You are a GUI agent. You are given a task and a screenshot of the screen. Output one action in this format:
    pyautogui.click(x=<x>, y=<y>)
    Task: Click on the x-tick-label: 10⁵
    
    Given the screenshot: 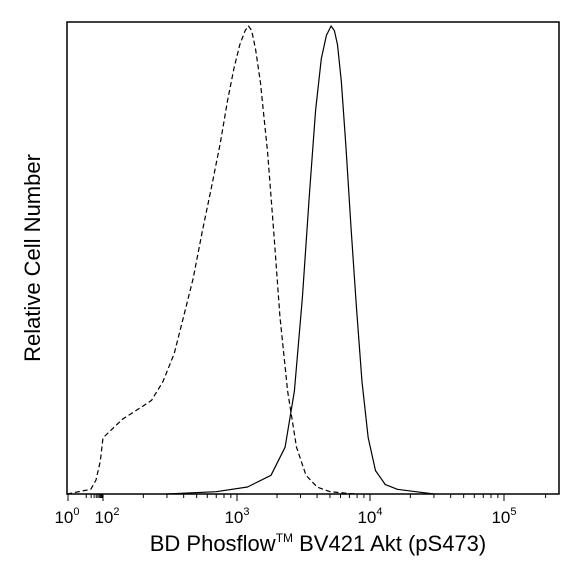 What is the action you would take?
    pyautogui.click(x=503, y=516)
    